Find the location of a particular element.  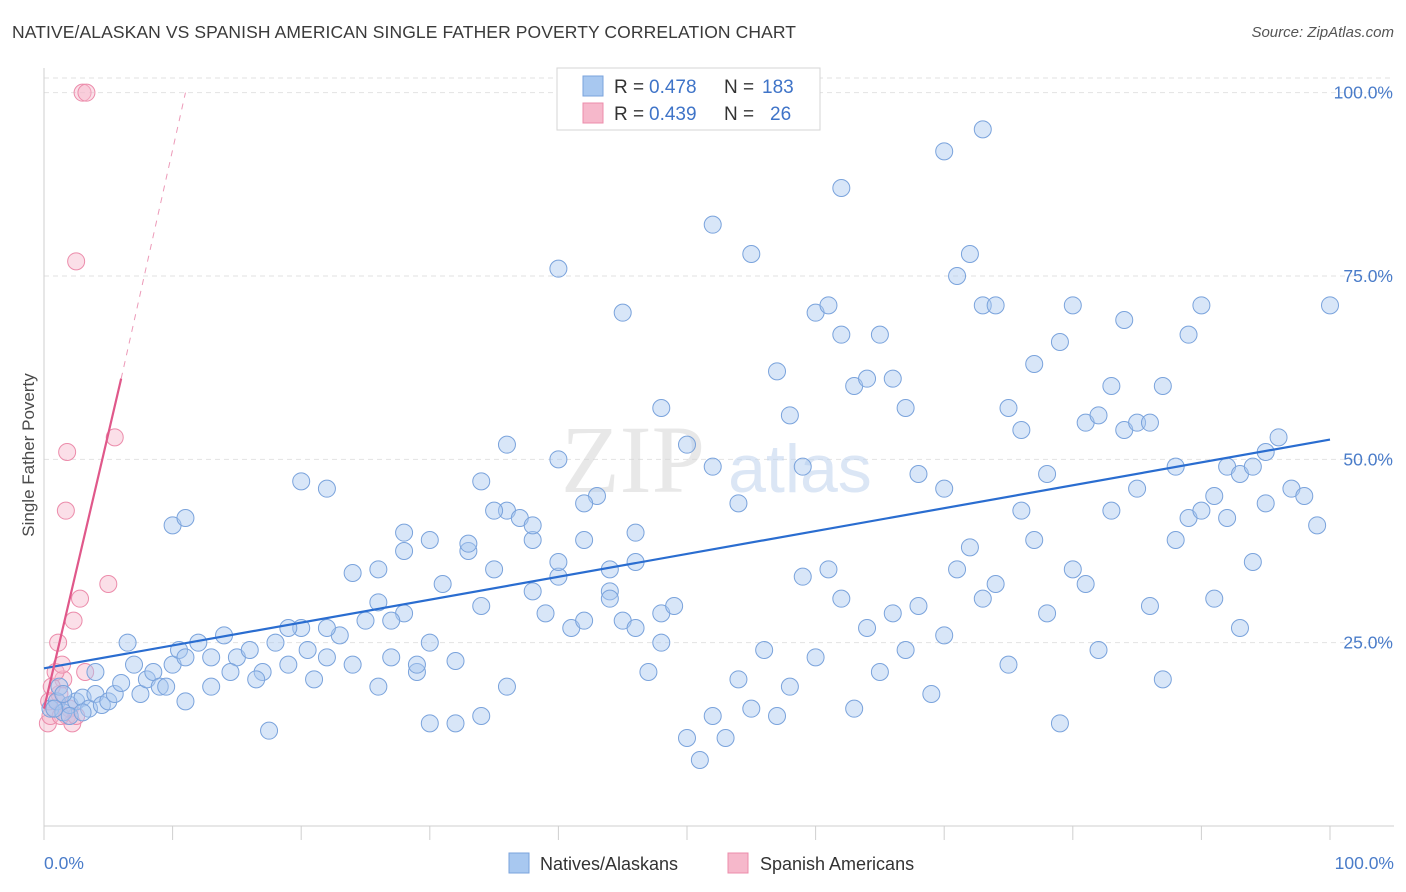

source-label: Source: ZipAtlas.com is located at coordinates (1322, 32).